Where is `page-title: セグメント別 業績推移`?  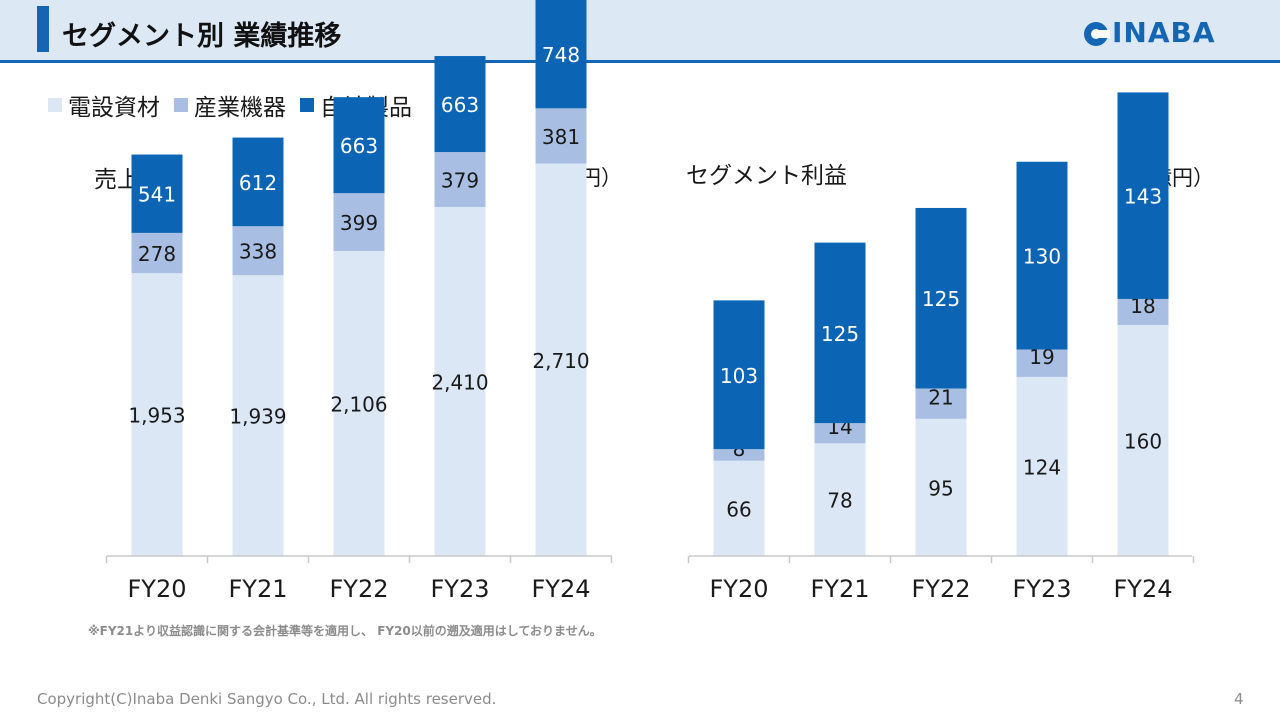
page-title: セグメント別 業績推移 is located at coordinates (202, 36).